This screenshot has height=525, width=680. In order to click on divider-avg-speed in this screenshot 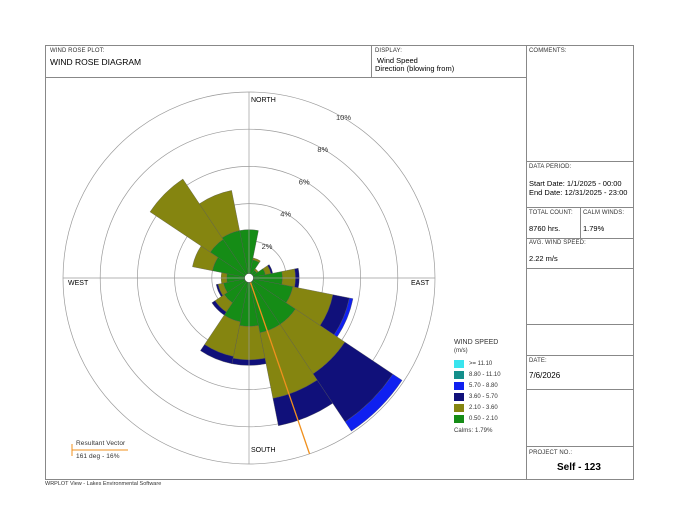, I will do `click(580, 238)`.